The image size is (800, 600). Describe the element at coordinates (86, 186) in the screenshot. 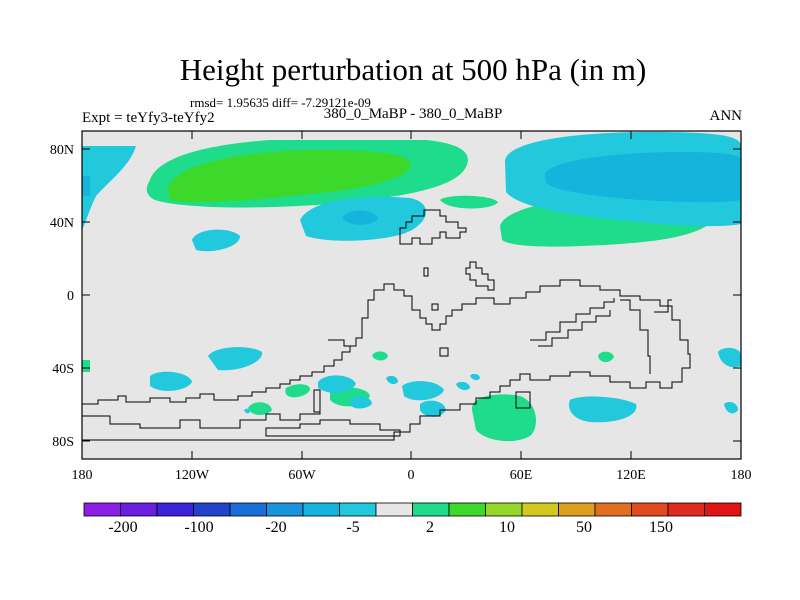

I see `contour-neg-west-core` at that location.